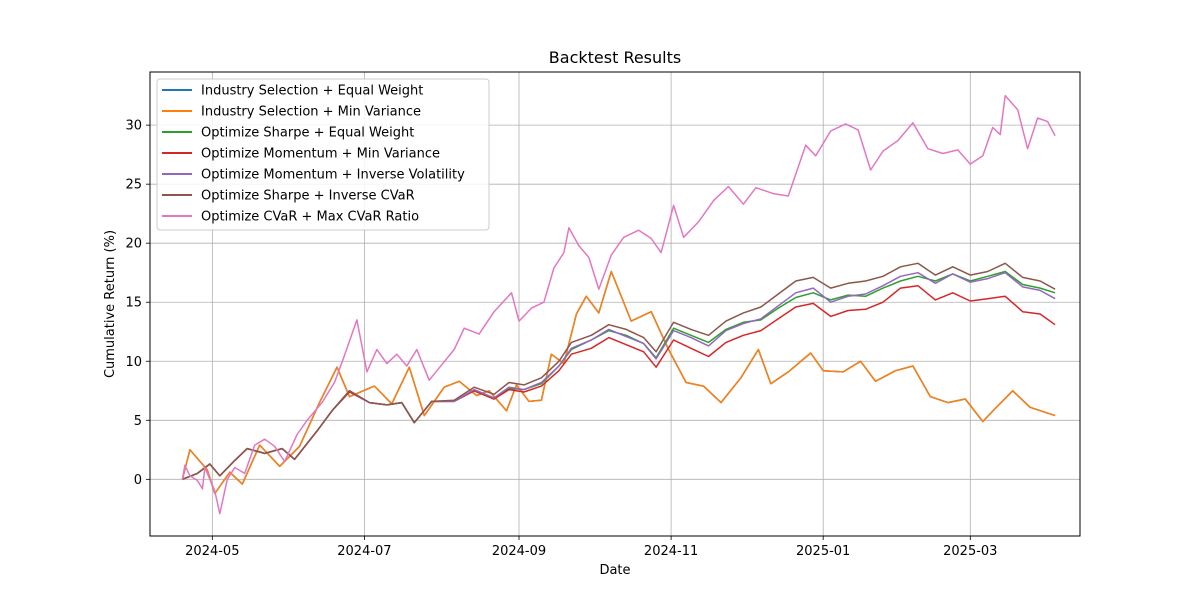  Describe the element at coordinates (312, 91) in the screenshot. I see `legend-label: Industry Selection + Equal Weight` at that location.